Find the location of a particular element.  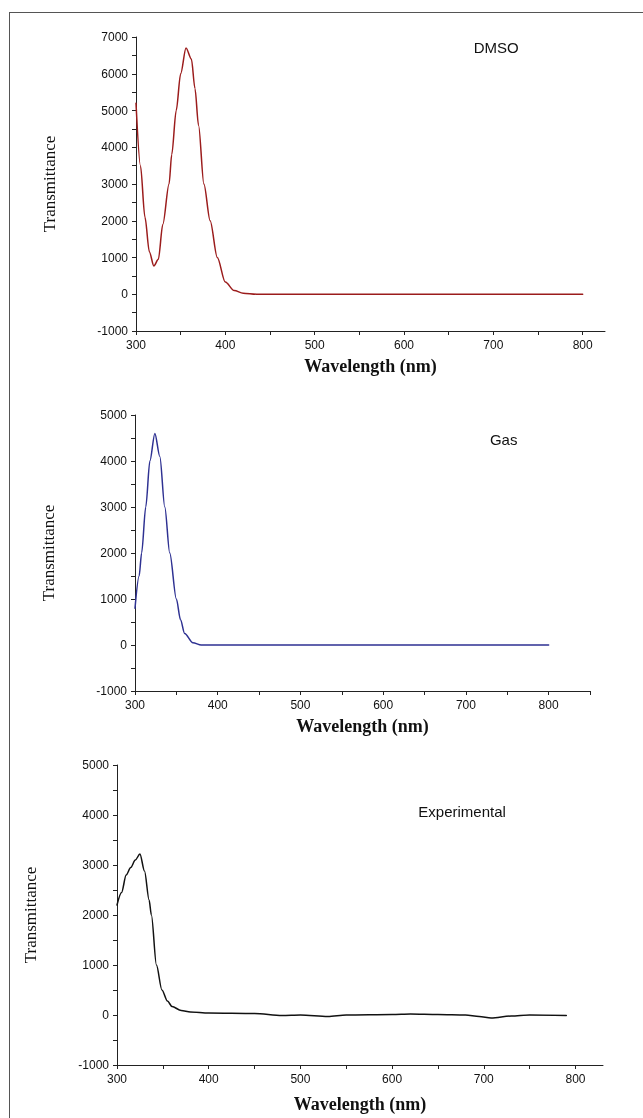

annotation: DMSO is located at coordinates (496, 48).